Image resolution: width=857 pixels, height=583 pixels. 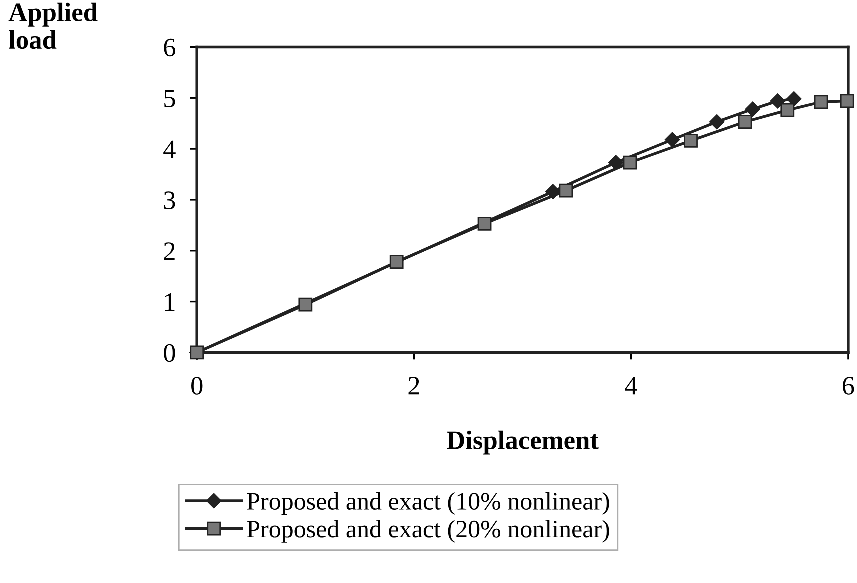 I want to click on x-tick-label: 0, so click(x=197, y=386).